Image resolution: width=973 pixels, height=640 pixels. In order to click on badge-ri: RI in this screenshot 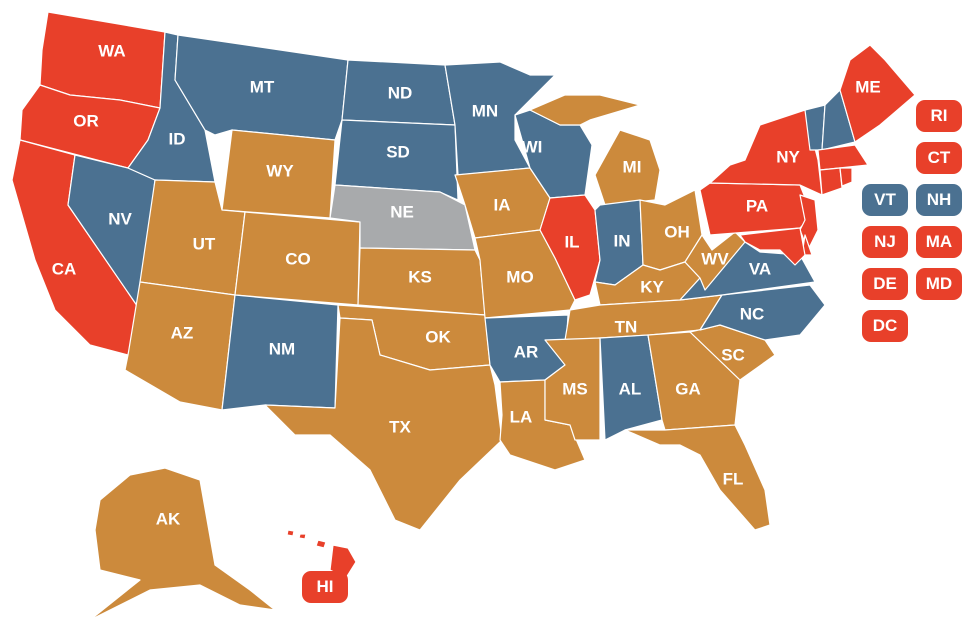, I will do `click(939, 116)`.